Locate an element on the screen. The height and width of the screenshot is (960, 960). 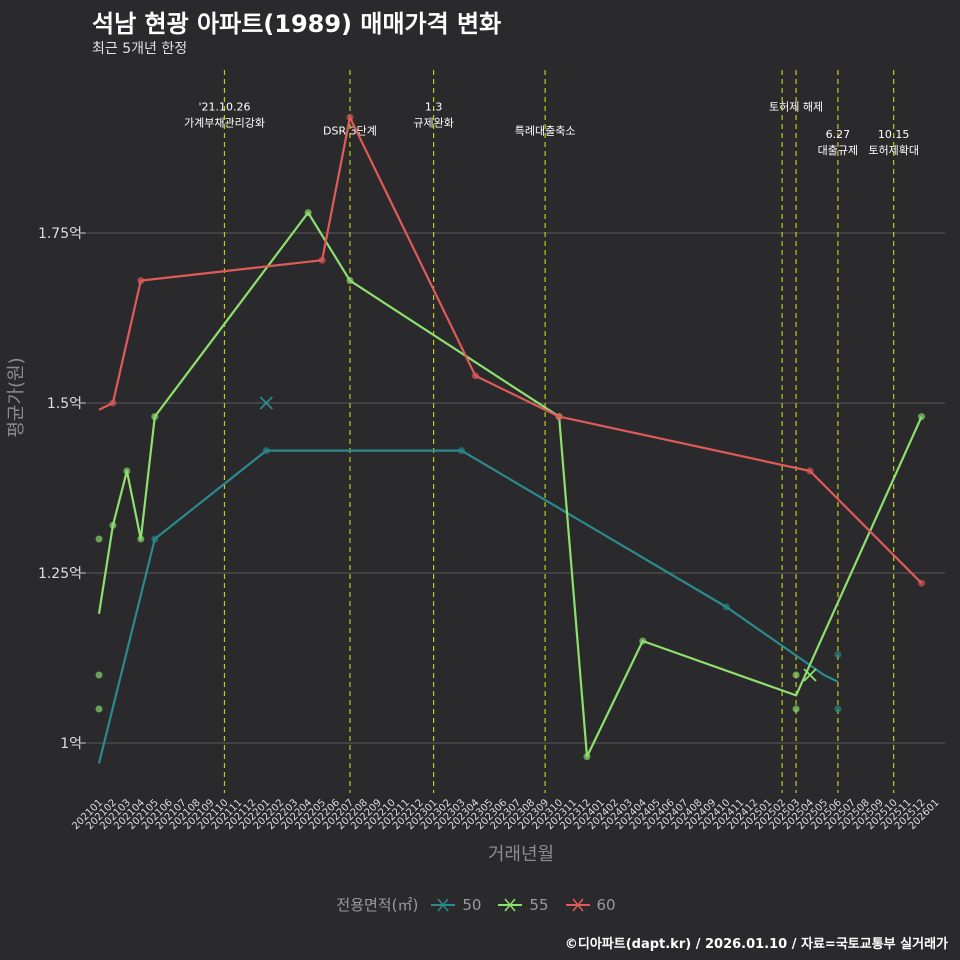
legend-key-60-icon is located at coordinates (577, 904).